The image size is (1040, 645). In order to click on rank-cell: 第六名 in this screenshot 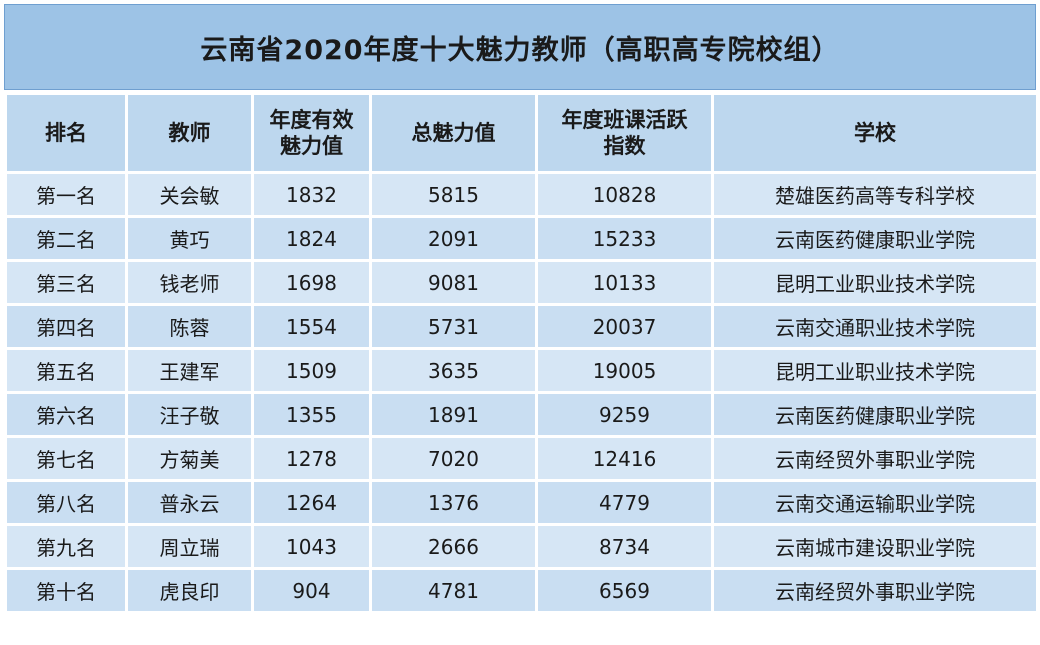, I will do `click(66, 414)`.